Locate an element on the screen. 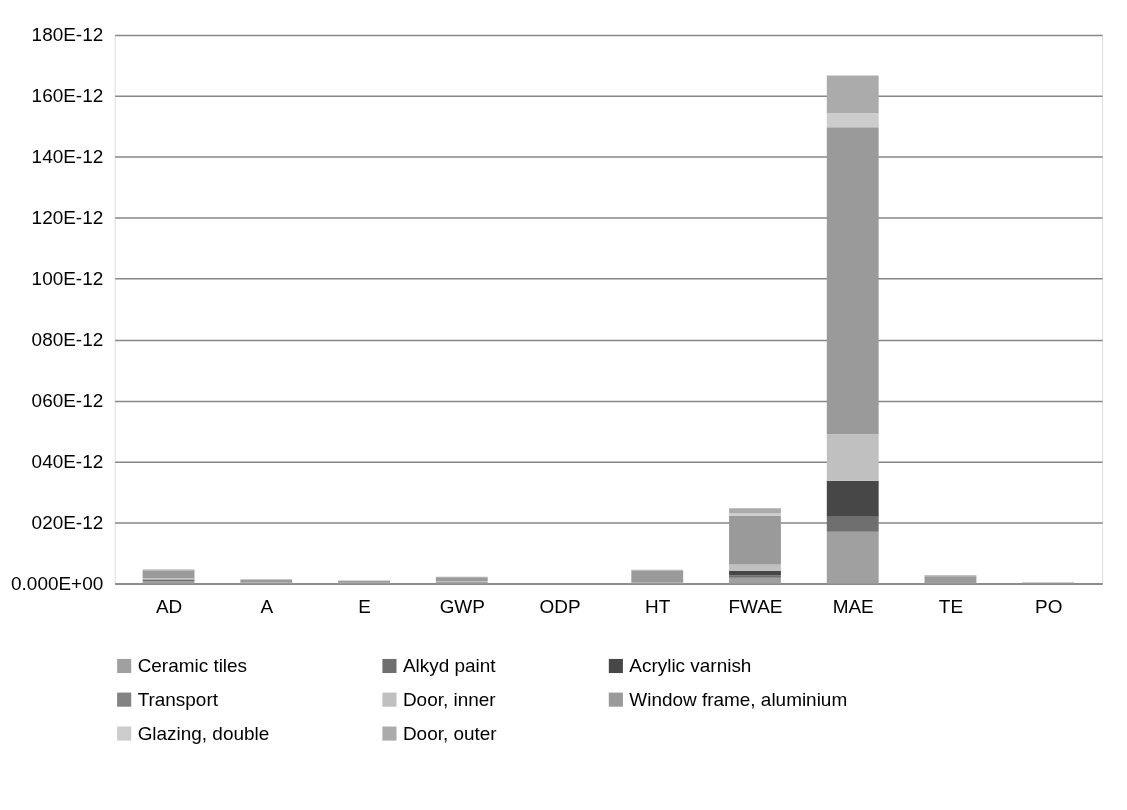  y-tick-label: 080E-12 is located at coordinates (67, 340).